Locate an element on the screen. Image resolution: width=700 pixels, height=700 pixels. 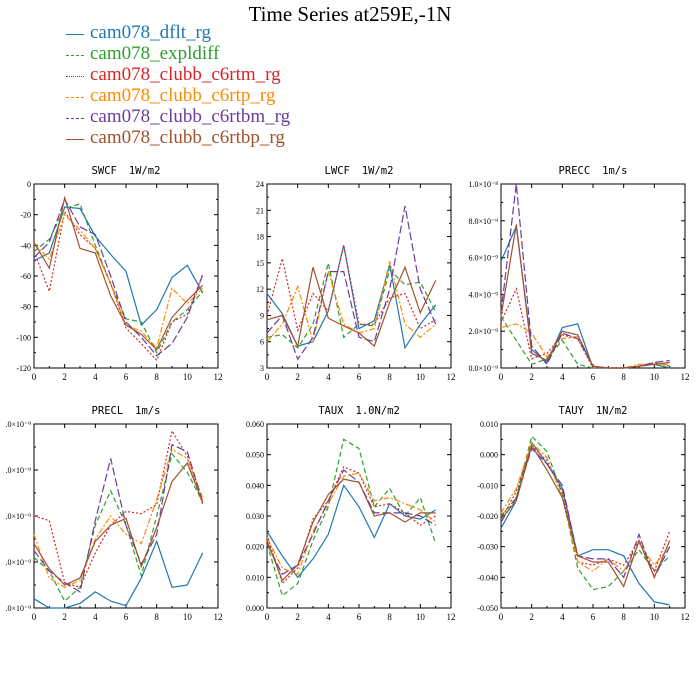
legend-label: cam078_clubb_c6rtm_rg is located at coordinates (185, 74).